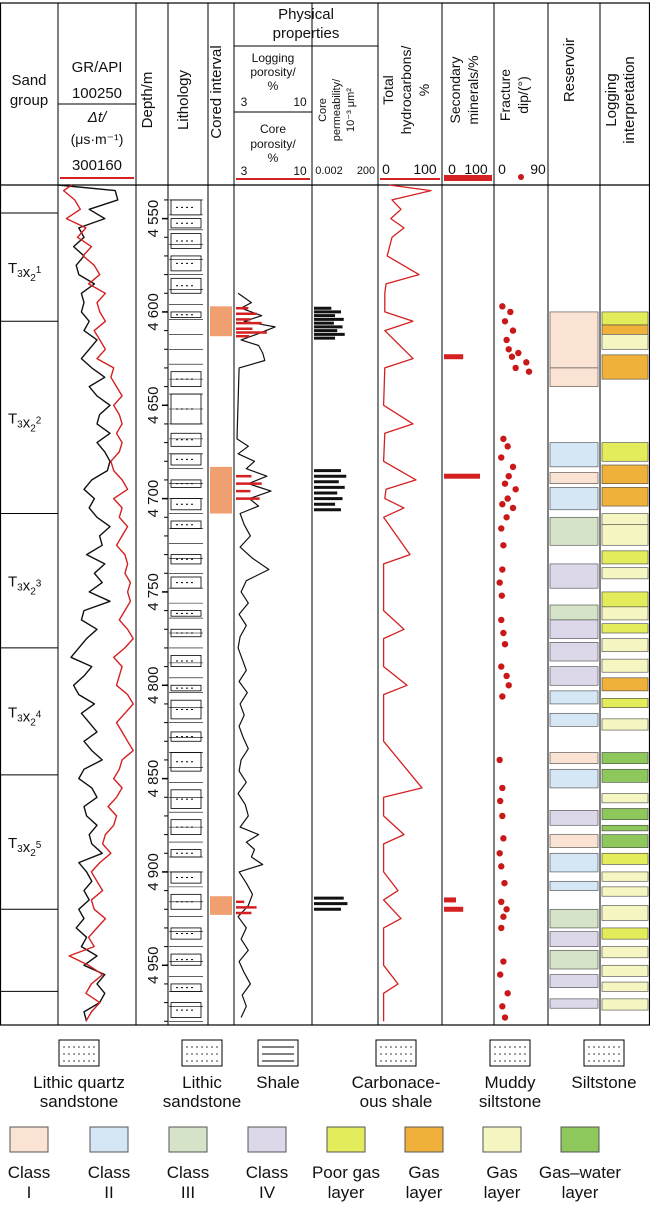 Image resolution: width=650 pixels, height=1207 pixels. What do you see at coordinates (351, 110) in the screenshot?
I see `permeability-label: 10⁻³ μm²` at bounding box center [351, 110].